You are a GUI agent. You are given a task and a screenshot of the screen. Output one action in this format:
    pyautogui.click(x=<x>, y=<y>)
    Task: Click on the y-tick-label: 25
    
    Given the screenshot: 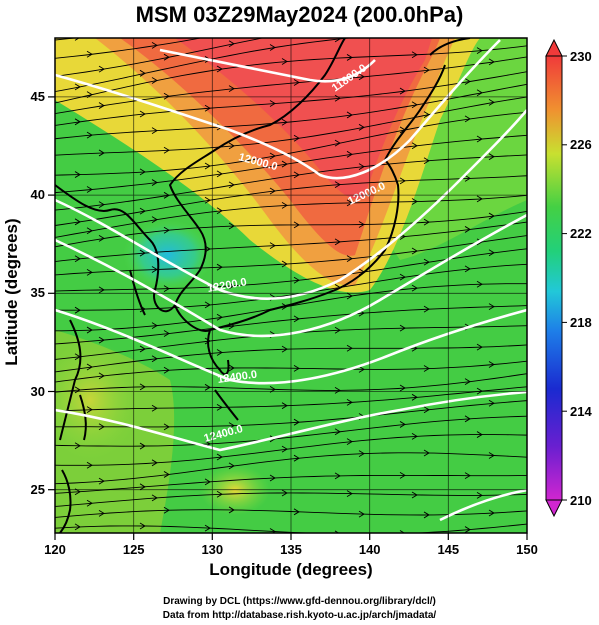 What is the action you would take?
    pyautogui.click(x=38, y=489)
    